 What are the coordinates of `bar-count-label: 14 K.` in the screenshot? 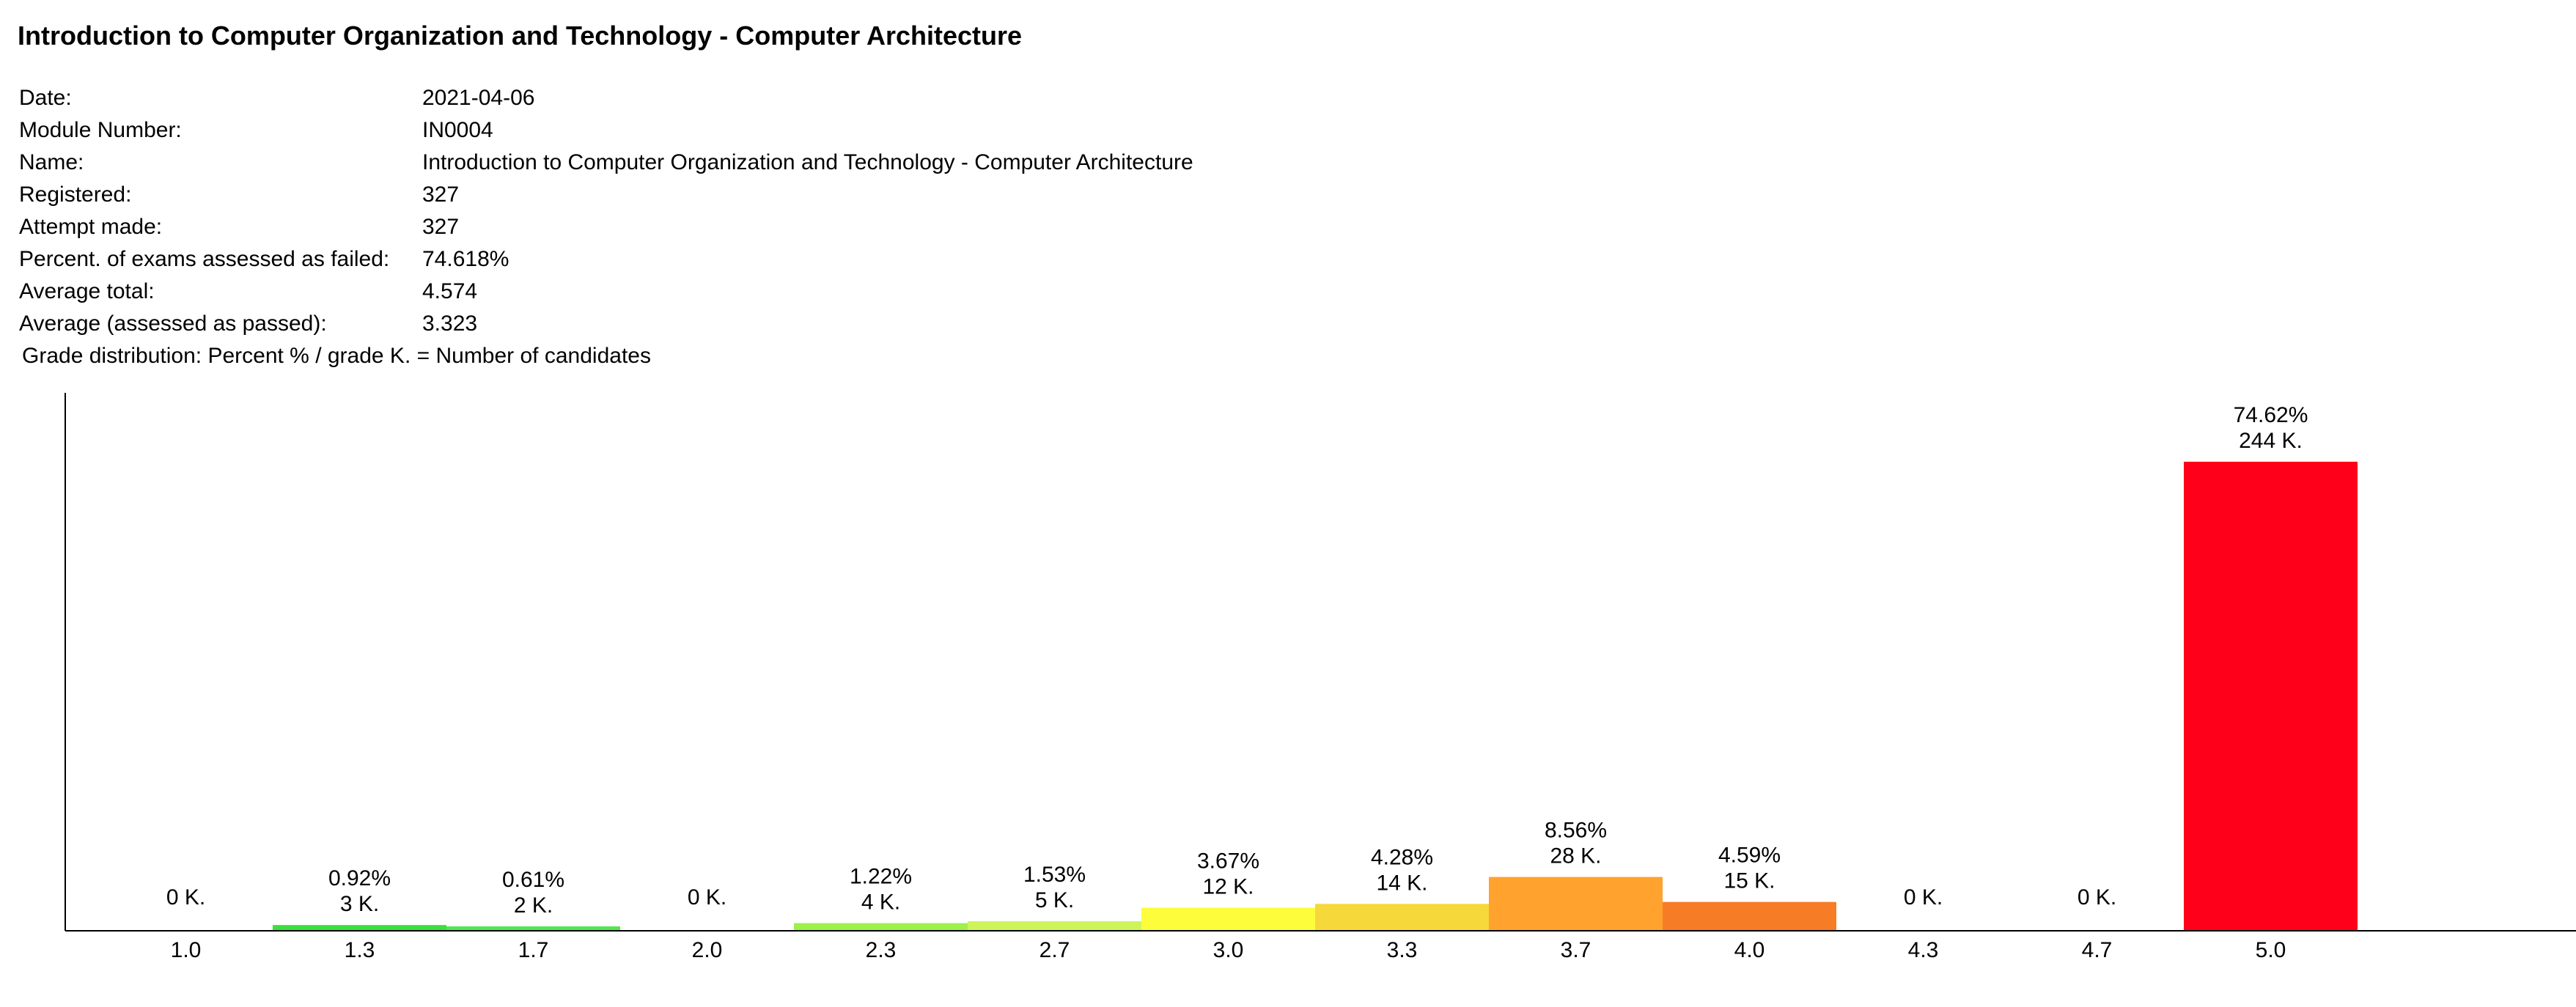 It's located at (1401, 883).